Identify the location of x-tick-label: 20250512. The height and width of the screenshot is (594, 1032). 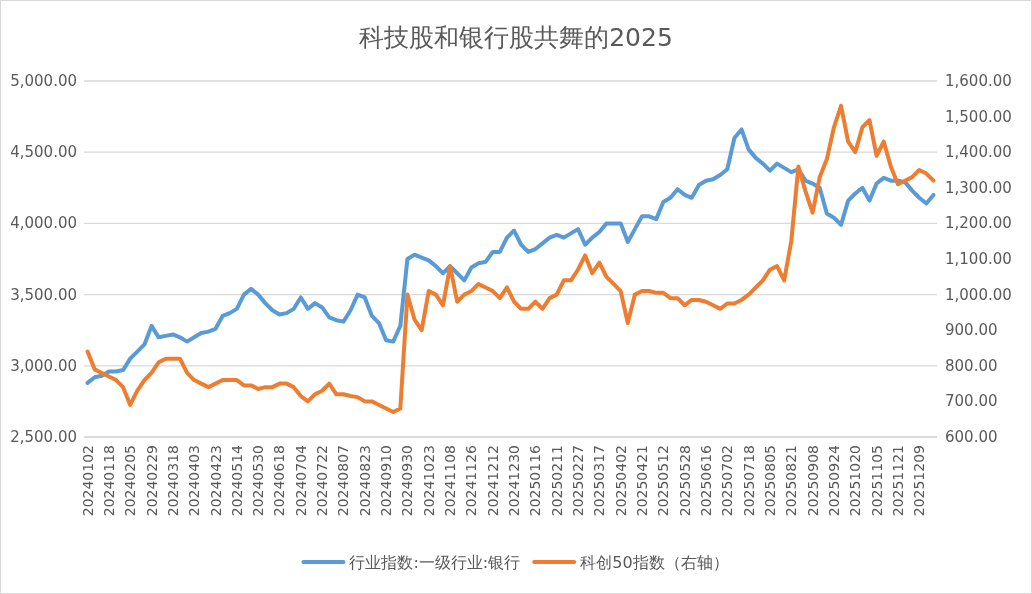
(663, 481).